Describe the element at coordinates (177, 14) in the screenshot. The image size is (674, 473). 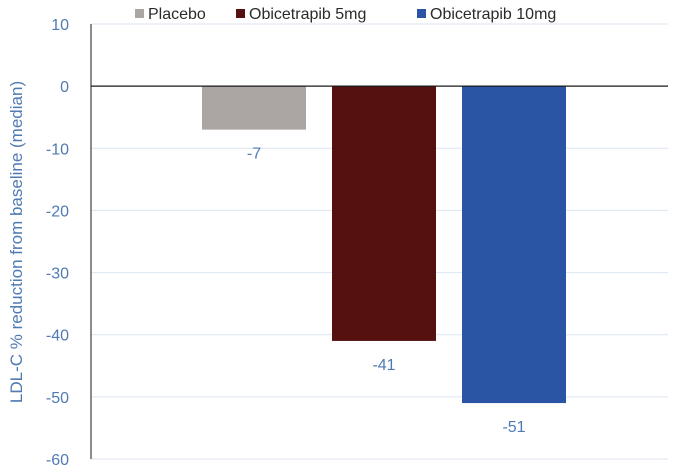
I see `legend-label: Placebo` at that location.